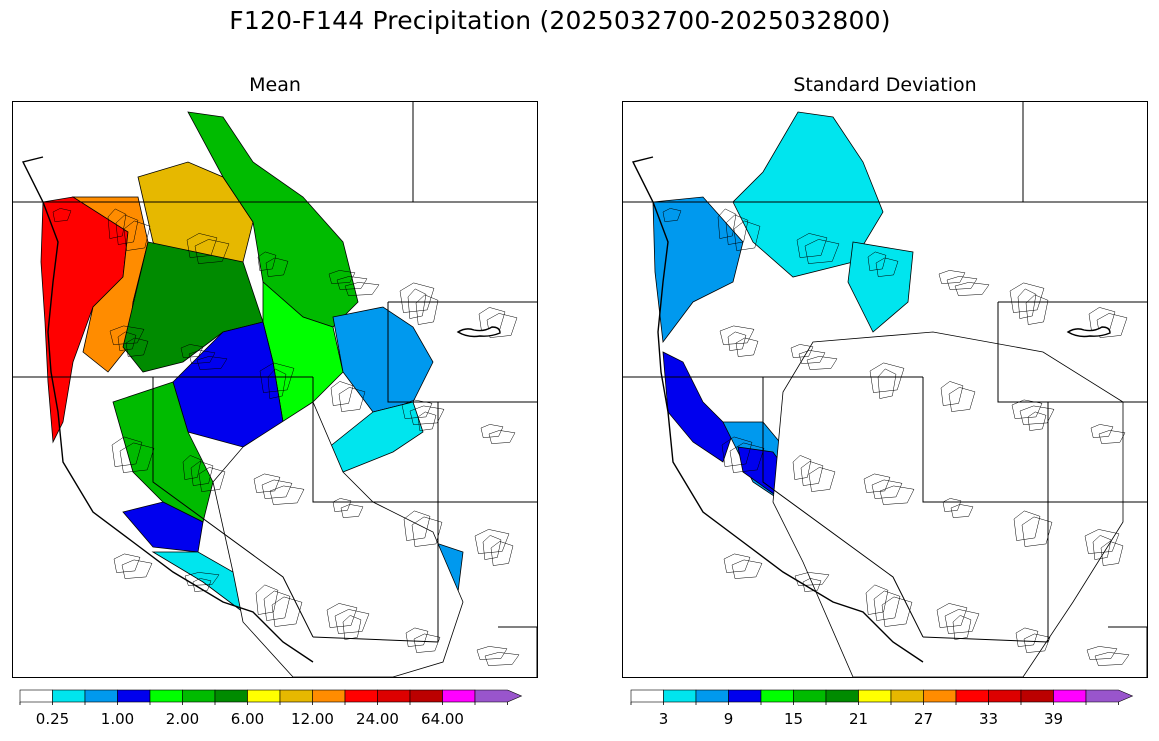  I want to click on stddev-lake, so click(1088, 332).